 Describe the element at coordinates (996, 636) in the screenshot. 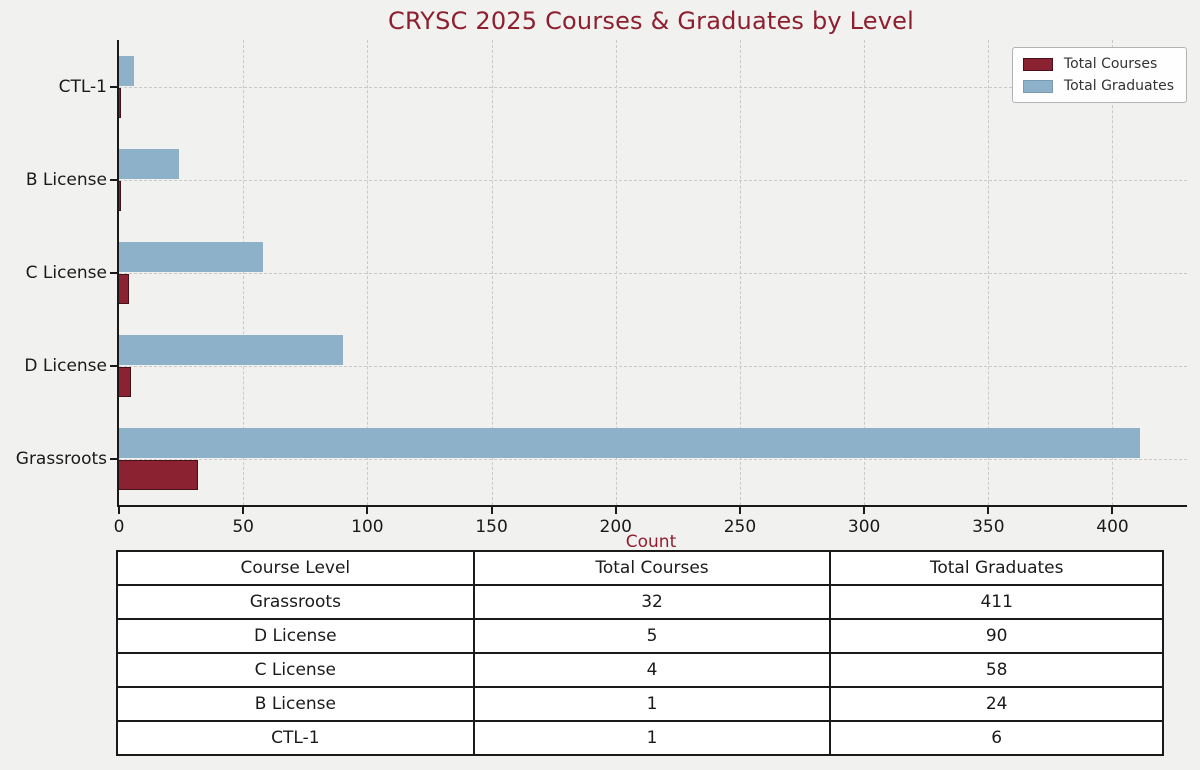

I see `table-cell: 90` at that location.